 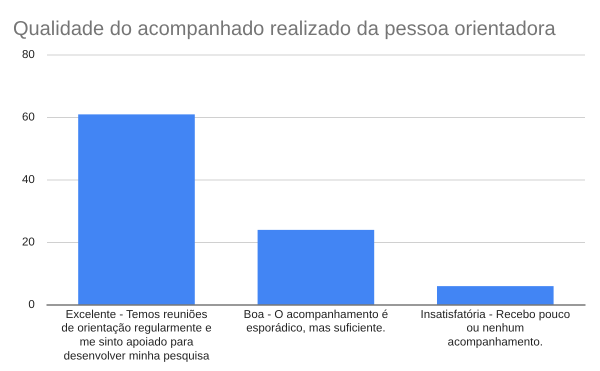 I want to click on chart-title: Qualidade do acompanhado realizado da pessoa orientadora, so click(x=284, y=29).